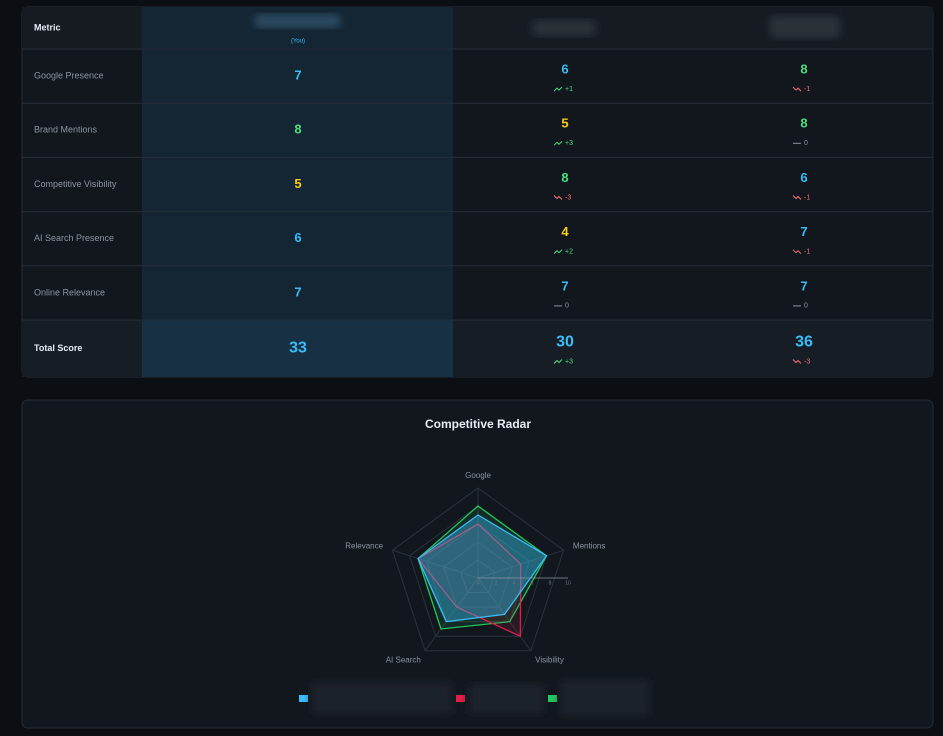 This screenshot has height=736, width=943. I want to click on you-value: 33, so click(298, 348).